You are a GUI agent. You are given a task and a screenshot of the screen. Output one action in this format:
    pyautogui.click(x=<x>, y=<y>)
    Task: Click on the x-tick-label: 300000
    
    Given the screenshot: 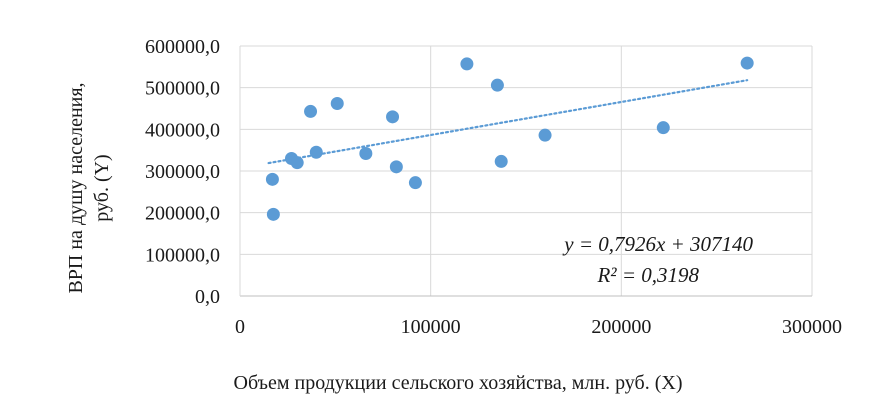 What is the action you would take?
    pyautogui.click(x=812, y=327)
    